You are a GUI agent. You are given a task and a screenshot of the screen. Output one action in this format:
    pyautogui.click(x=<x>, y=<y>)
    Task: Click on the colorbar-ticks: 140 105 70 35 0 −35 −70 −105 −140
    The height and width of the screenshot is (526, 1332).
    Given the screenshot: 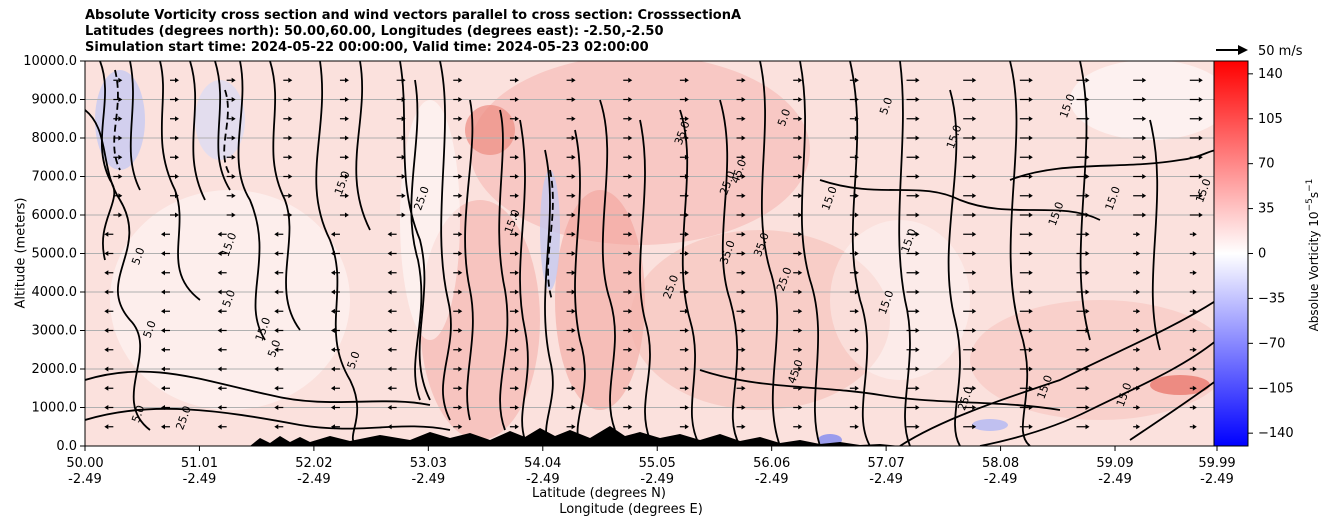 What is the action you would take?
    pyautogui.click(x=1271, y=254)
    